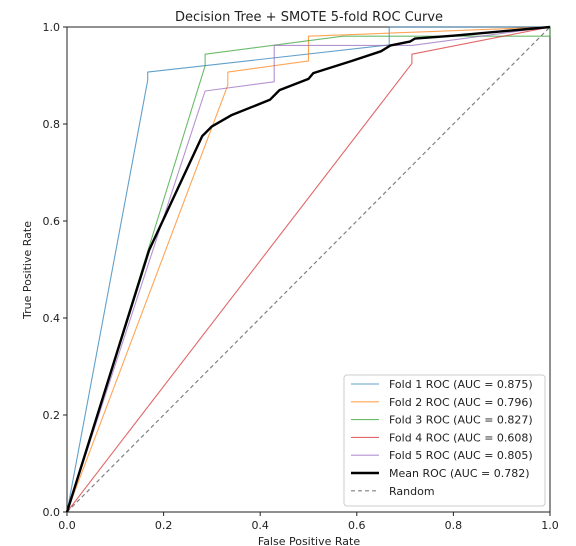 The image size is (576, 546). What do you see at coordinates (67, 525) in the screenshot?
I see `x-tick-label: 0.0` at bounding box center [67, 525].